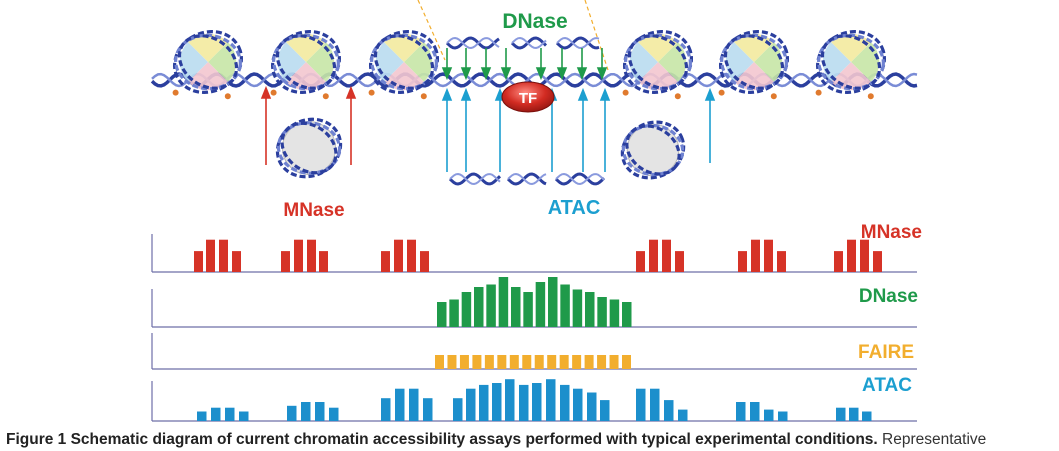  Describe the element at coordinates (887, 385) in the screenshot. I see `track-label-atac: ATAC` at that location.